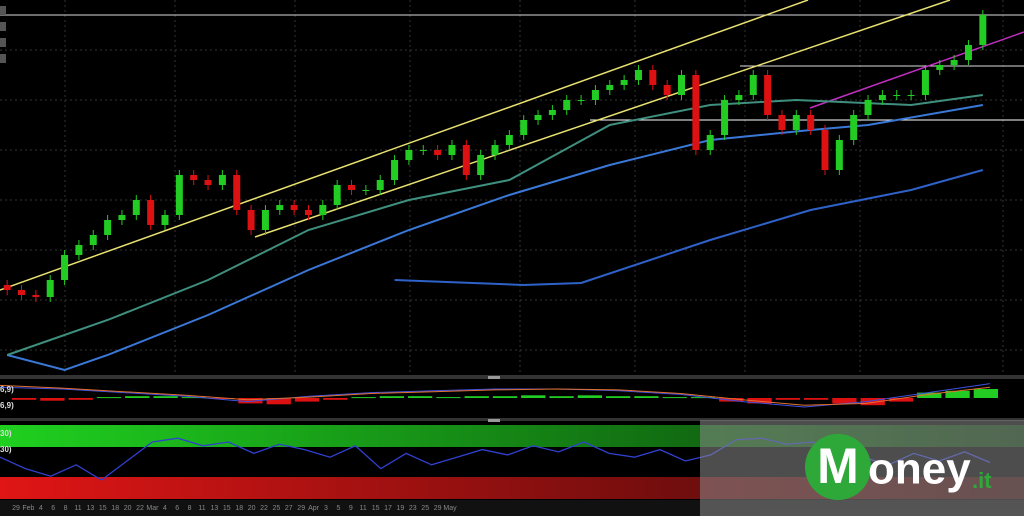 The image size is (1024, 516). What do you see at coordinates (838, 466) in the screenshot?
I see `logo-initial: M` at bounding box center [838, 466].